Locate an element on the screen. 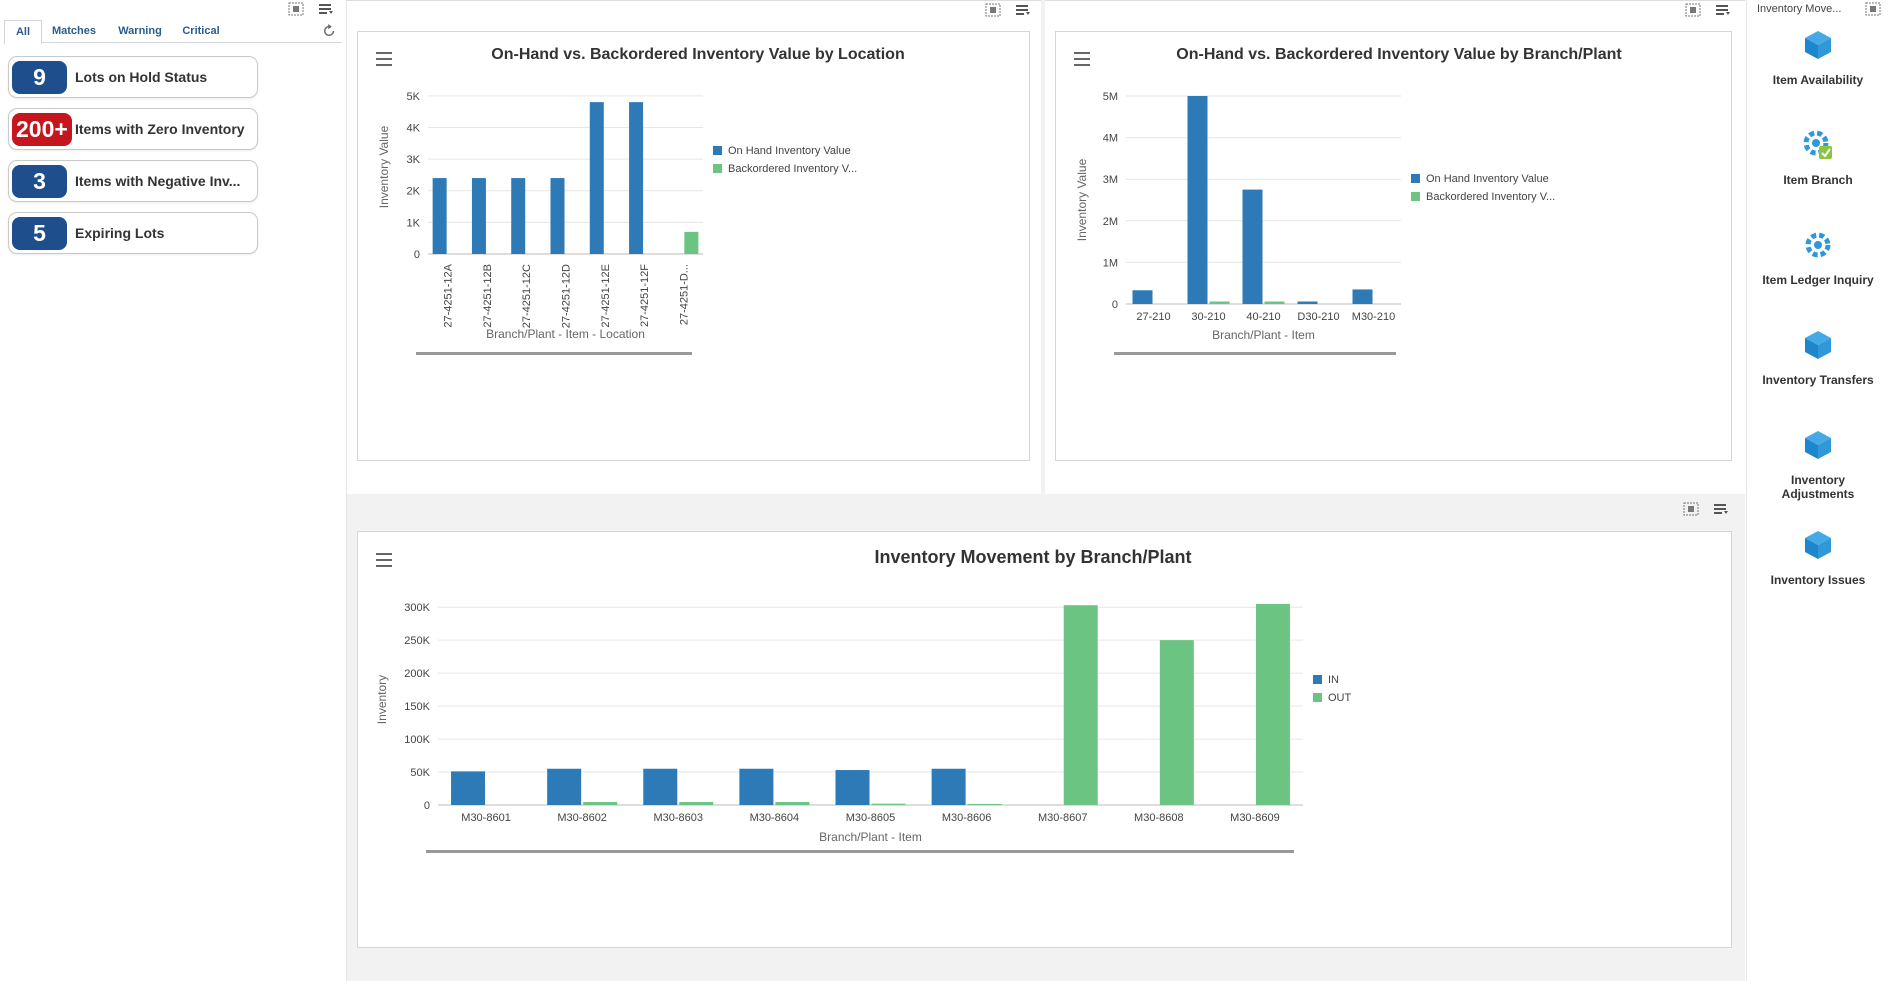 The height and width of the screenshot is (981, 1888). legend-label: IN is located at coordinates (1333, 680).